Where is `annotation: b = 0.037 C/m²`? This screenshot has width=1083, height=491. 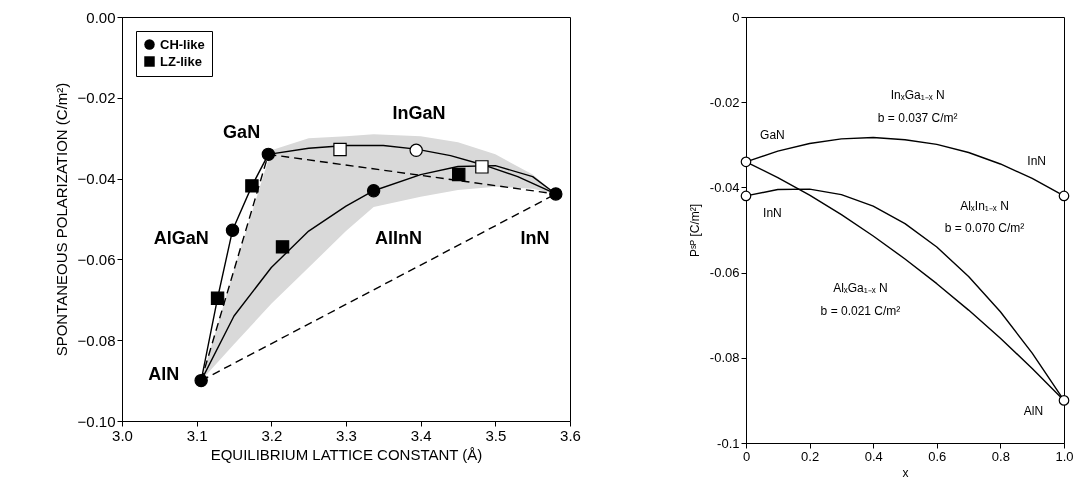
annotation: b = 0.037 C/m² is located at coordinates (917, 117).